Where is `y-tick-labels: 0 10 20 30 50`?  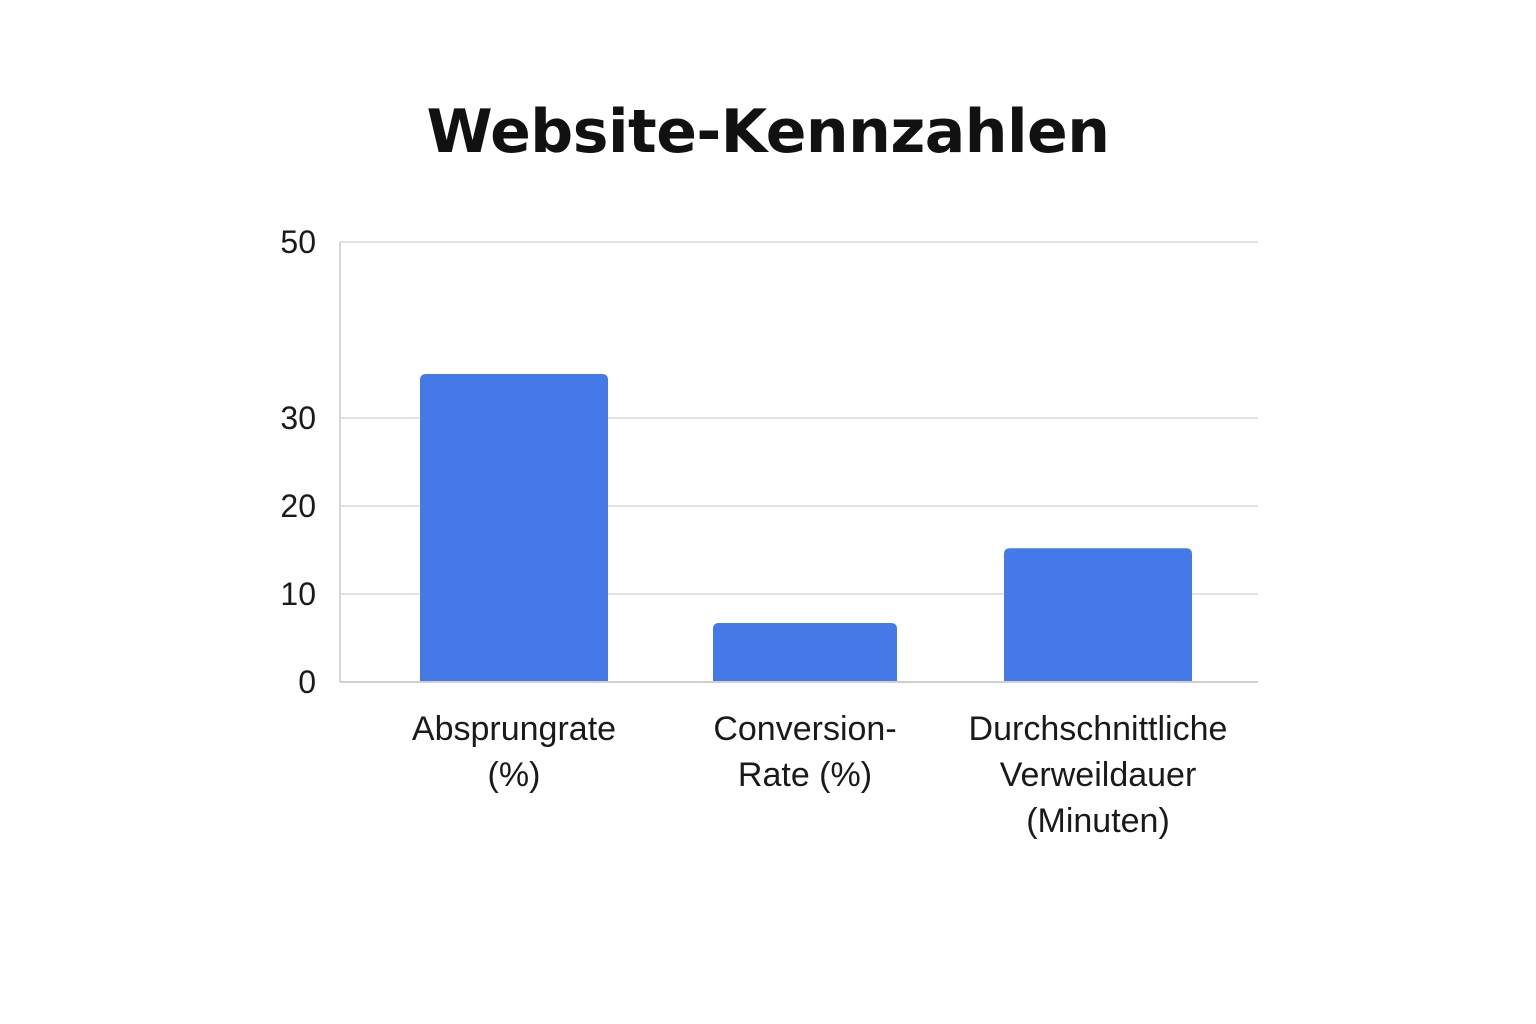
y-tick-labels: 0 10 20 30 50 is located at coordinates (298, 462).